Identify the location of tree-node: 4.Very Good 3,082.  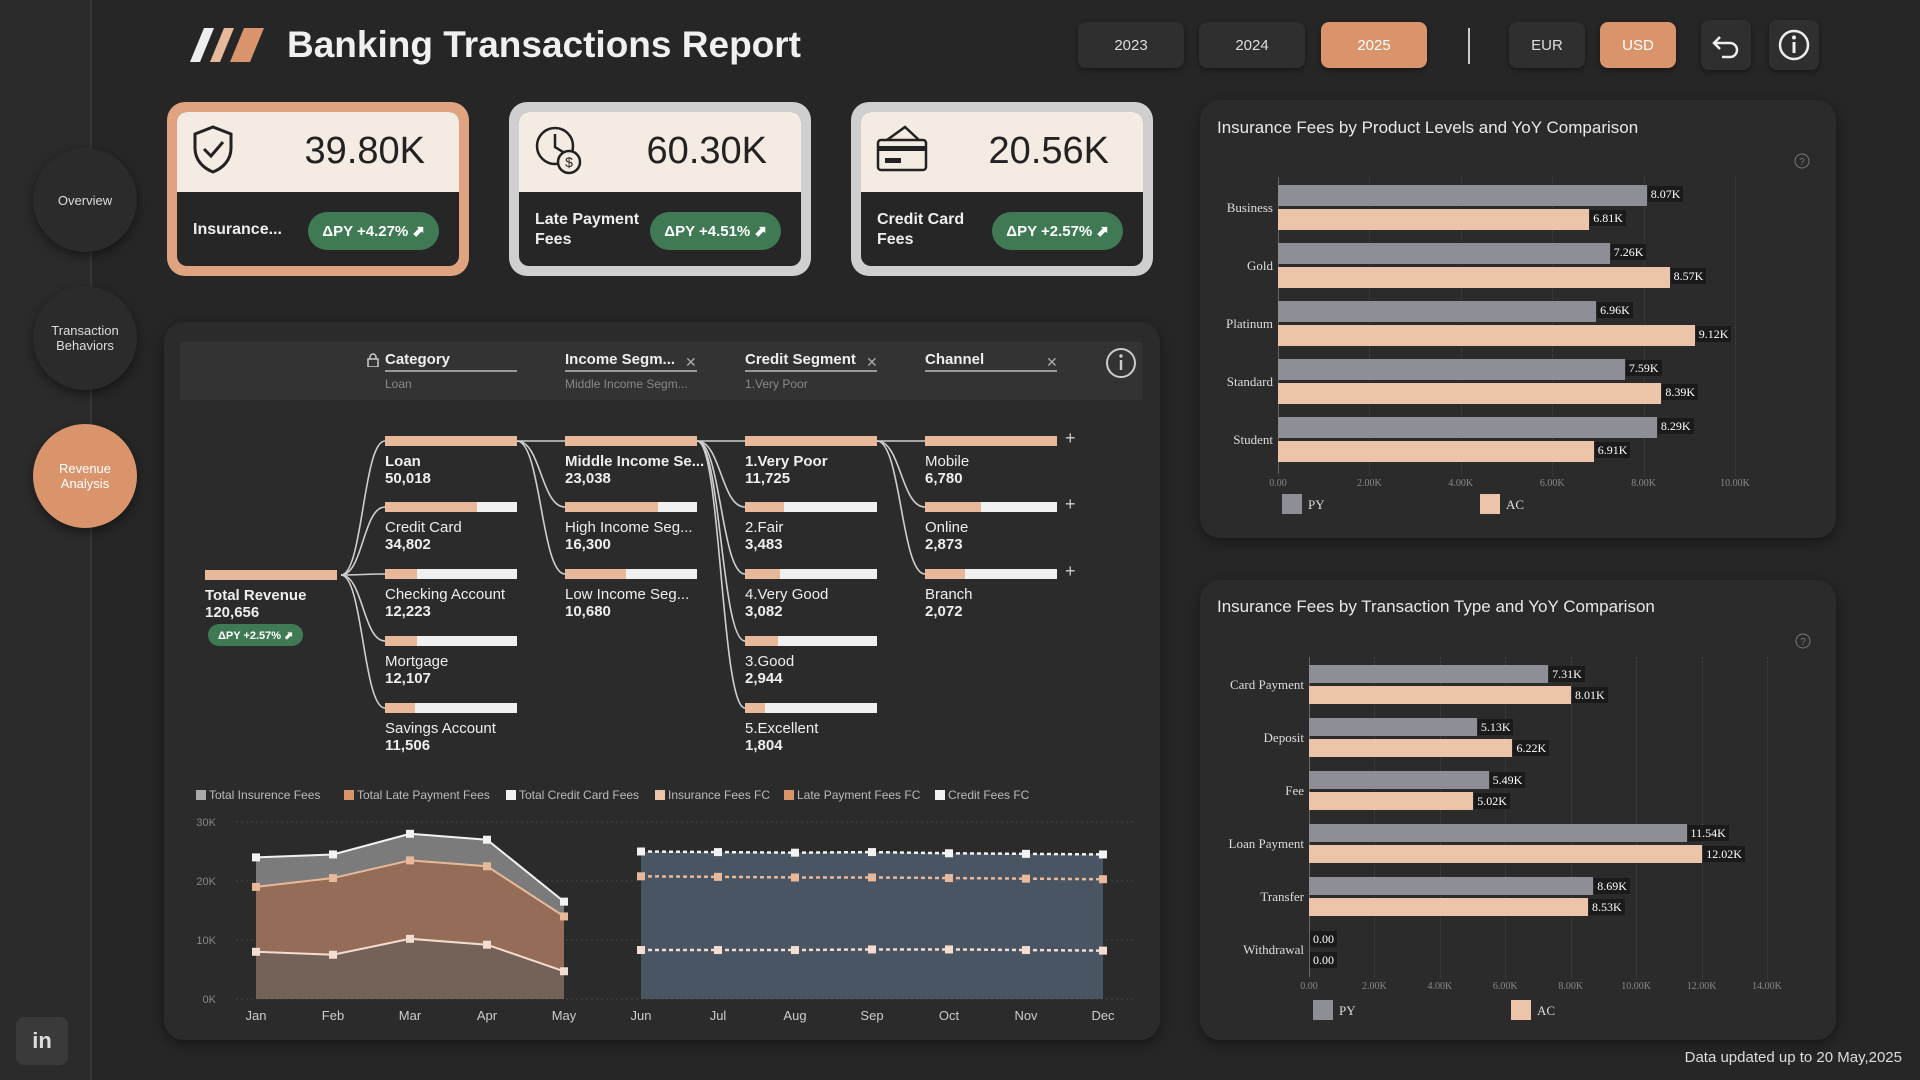
(811, 595).